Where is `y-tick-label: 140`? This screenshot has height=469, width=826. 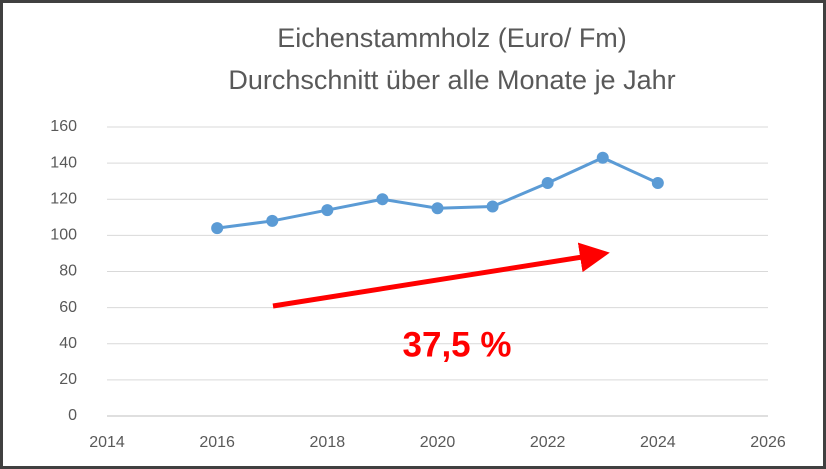
y-tick-label: 140 is located at coordinates (63, 162).